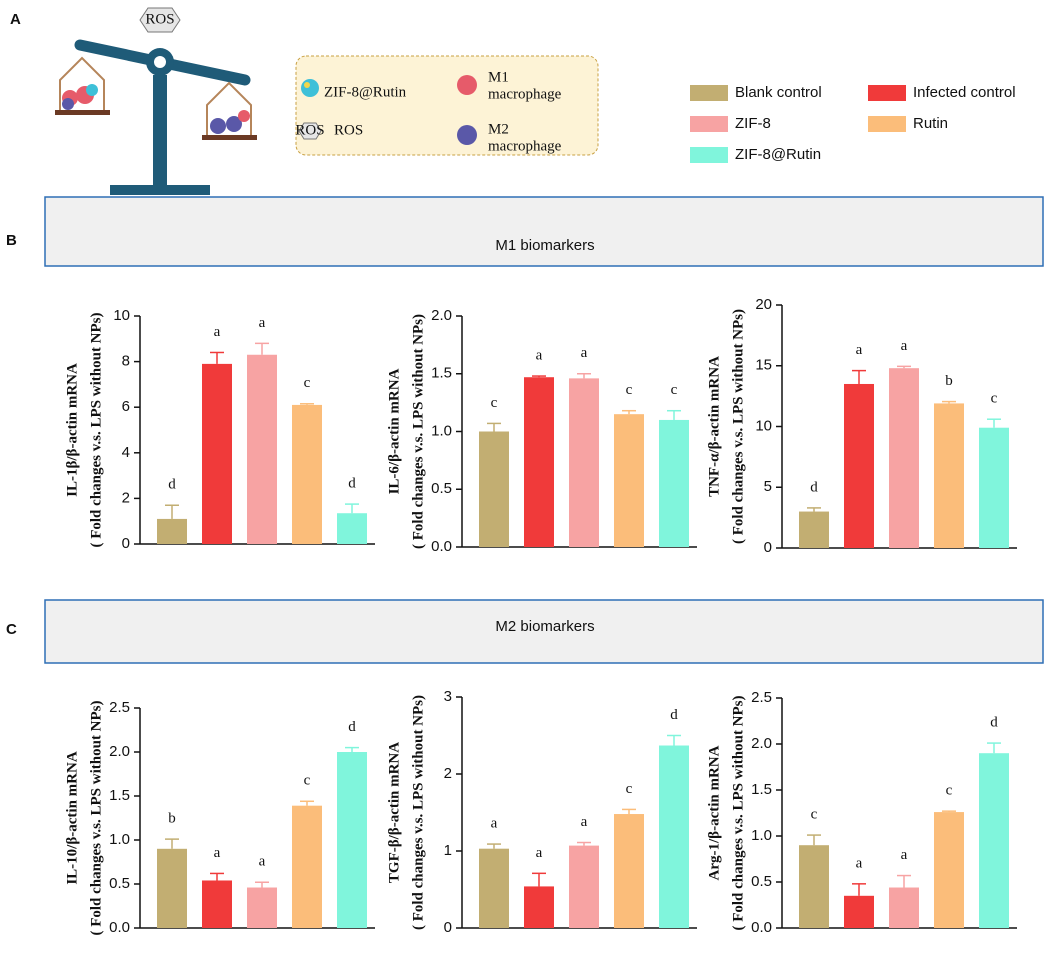  What do you see at coordinates (126, 361) in the screenshot?
I see `y-tick-label: 8` at bounding box center [126, 361].